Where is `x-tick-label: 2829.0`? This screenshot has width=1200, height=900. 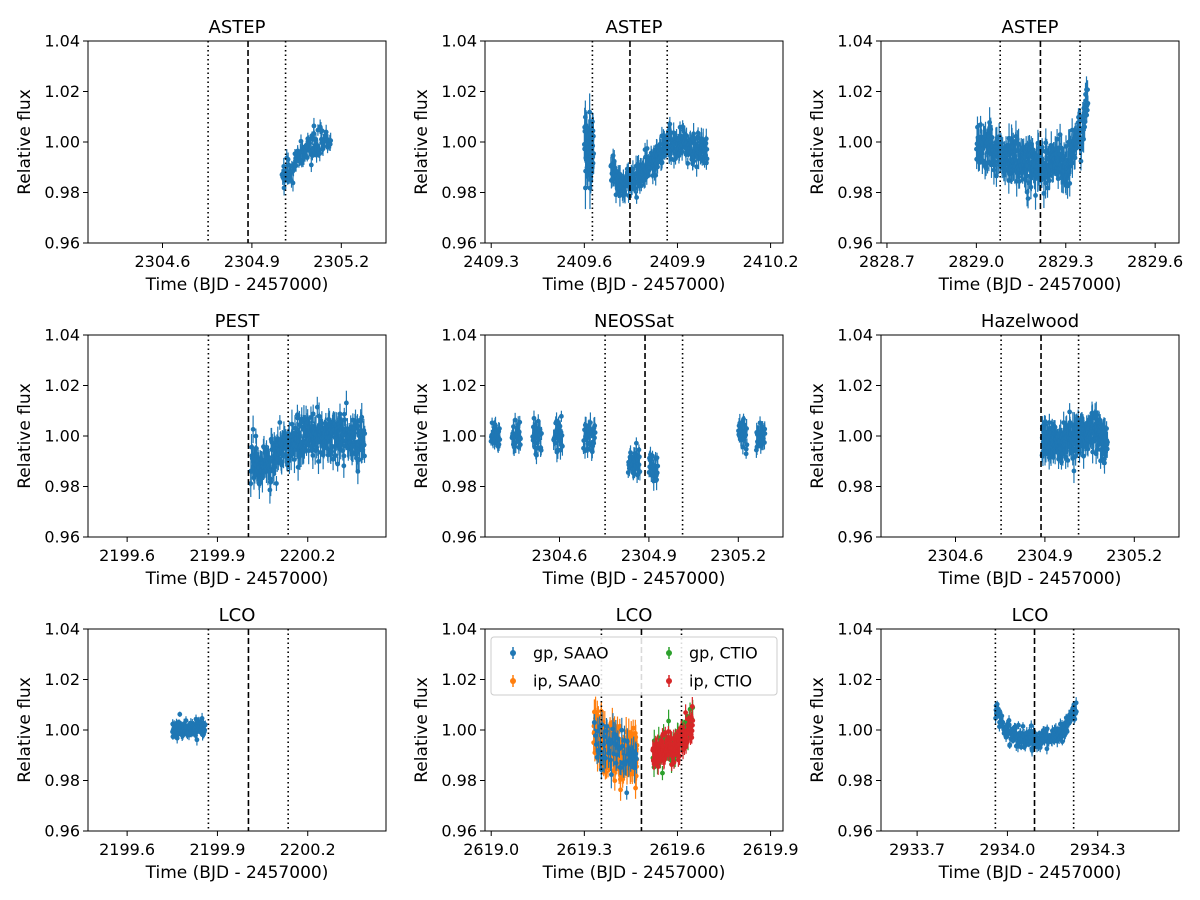 x-tick-label: 2829.0 is located at coordinates (976, 261).